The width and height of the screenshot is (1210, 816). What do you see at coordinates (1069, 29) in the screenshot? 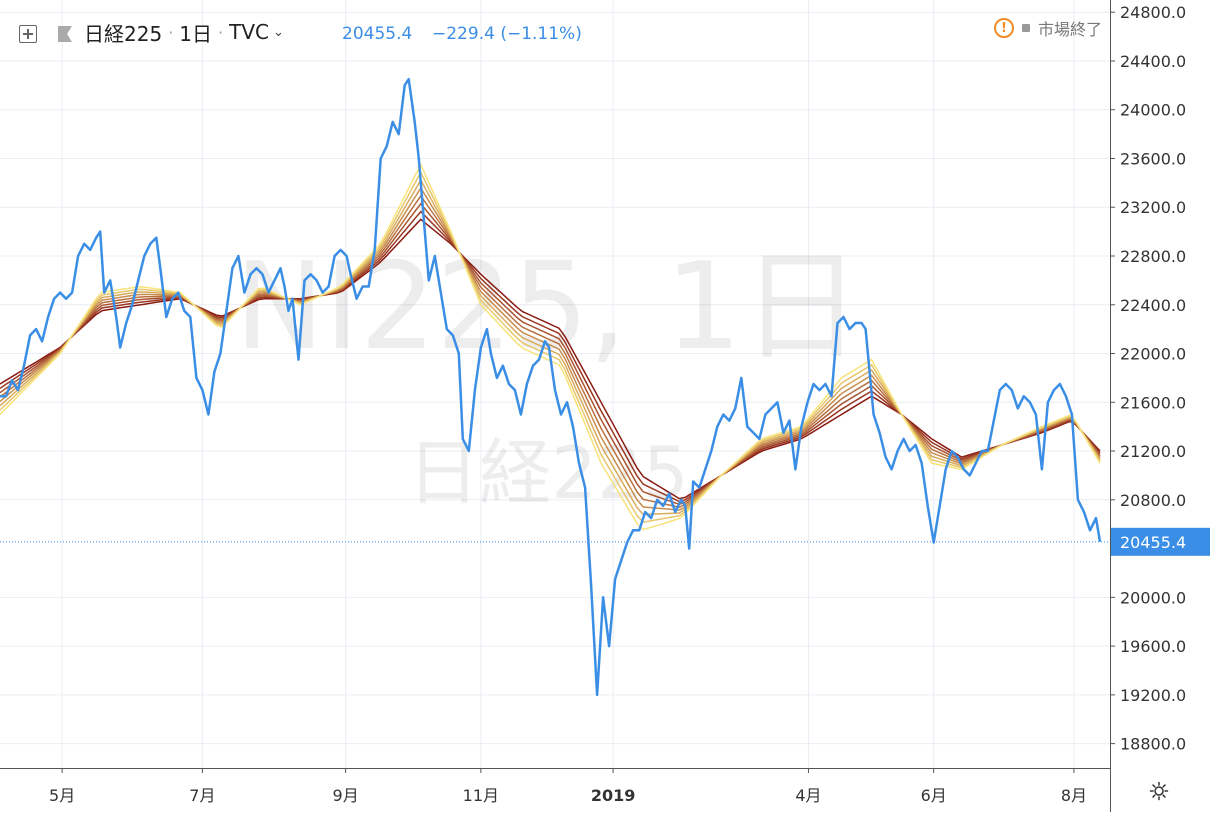
I see `market-status-label: 市場終了` at bounding box center [1069, 29].